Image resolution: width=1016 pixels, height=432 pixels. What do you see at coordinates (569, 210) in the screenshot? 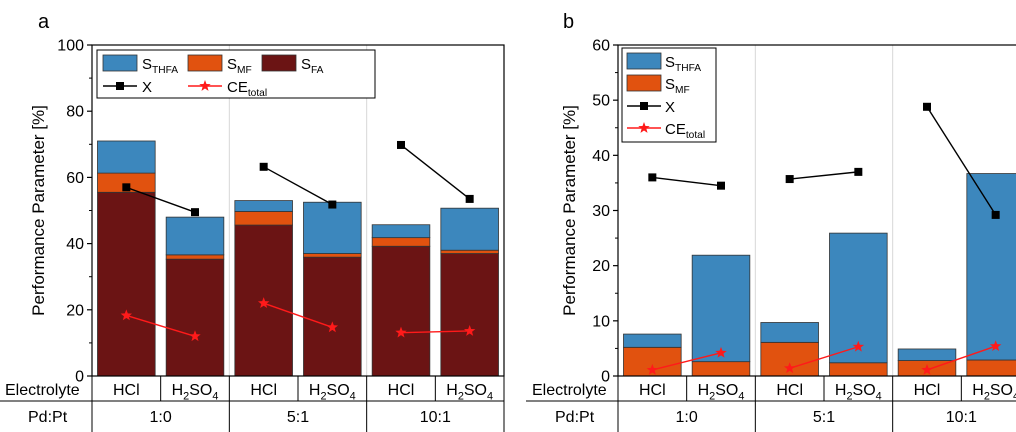
I see `y-axis-label: Performance Parameter [%]` at bounding box center [569, 210].